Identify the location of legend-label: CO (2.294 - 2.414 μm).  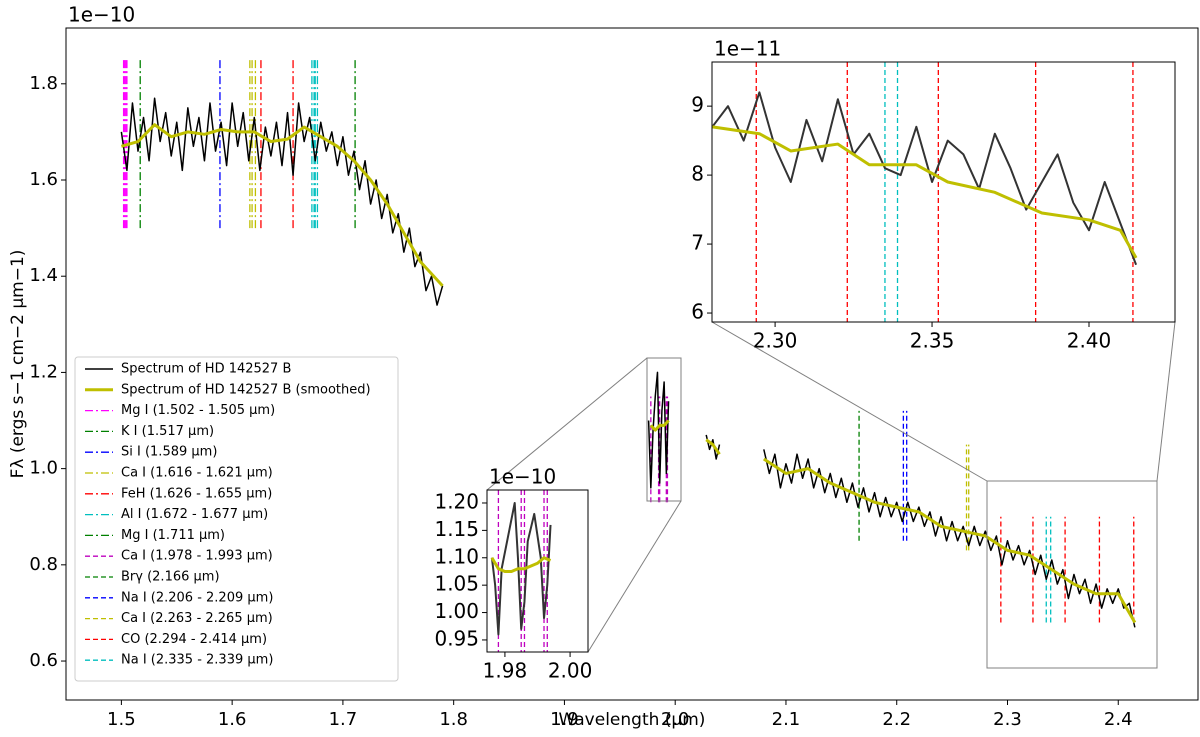
(194, 639).